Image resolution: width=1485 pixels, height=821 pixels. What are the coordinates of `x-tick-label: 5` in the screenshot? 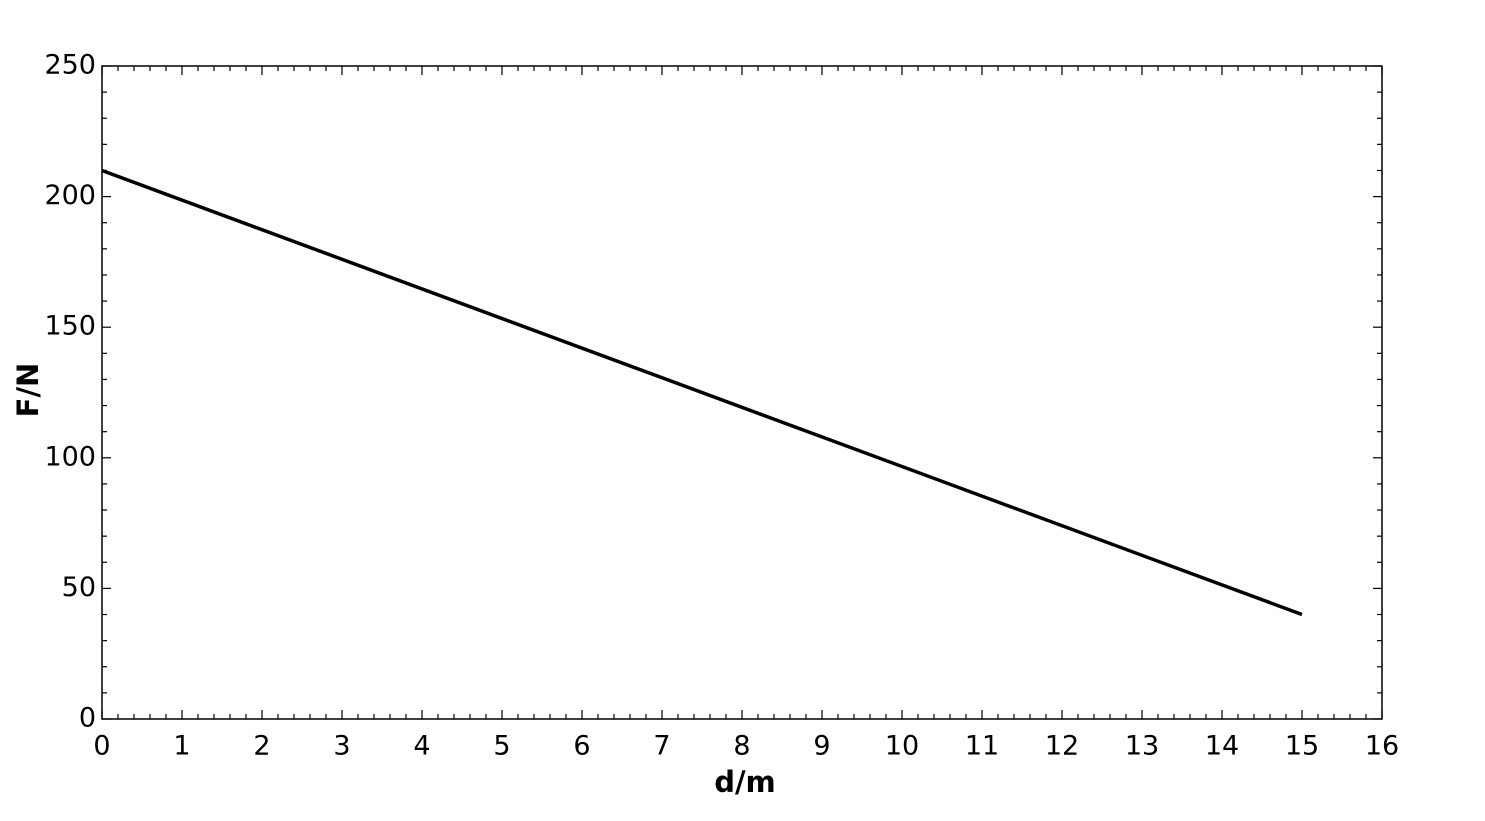 It's located at (501, 746).